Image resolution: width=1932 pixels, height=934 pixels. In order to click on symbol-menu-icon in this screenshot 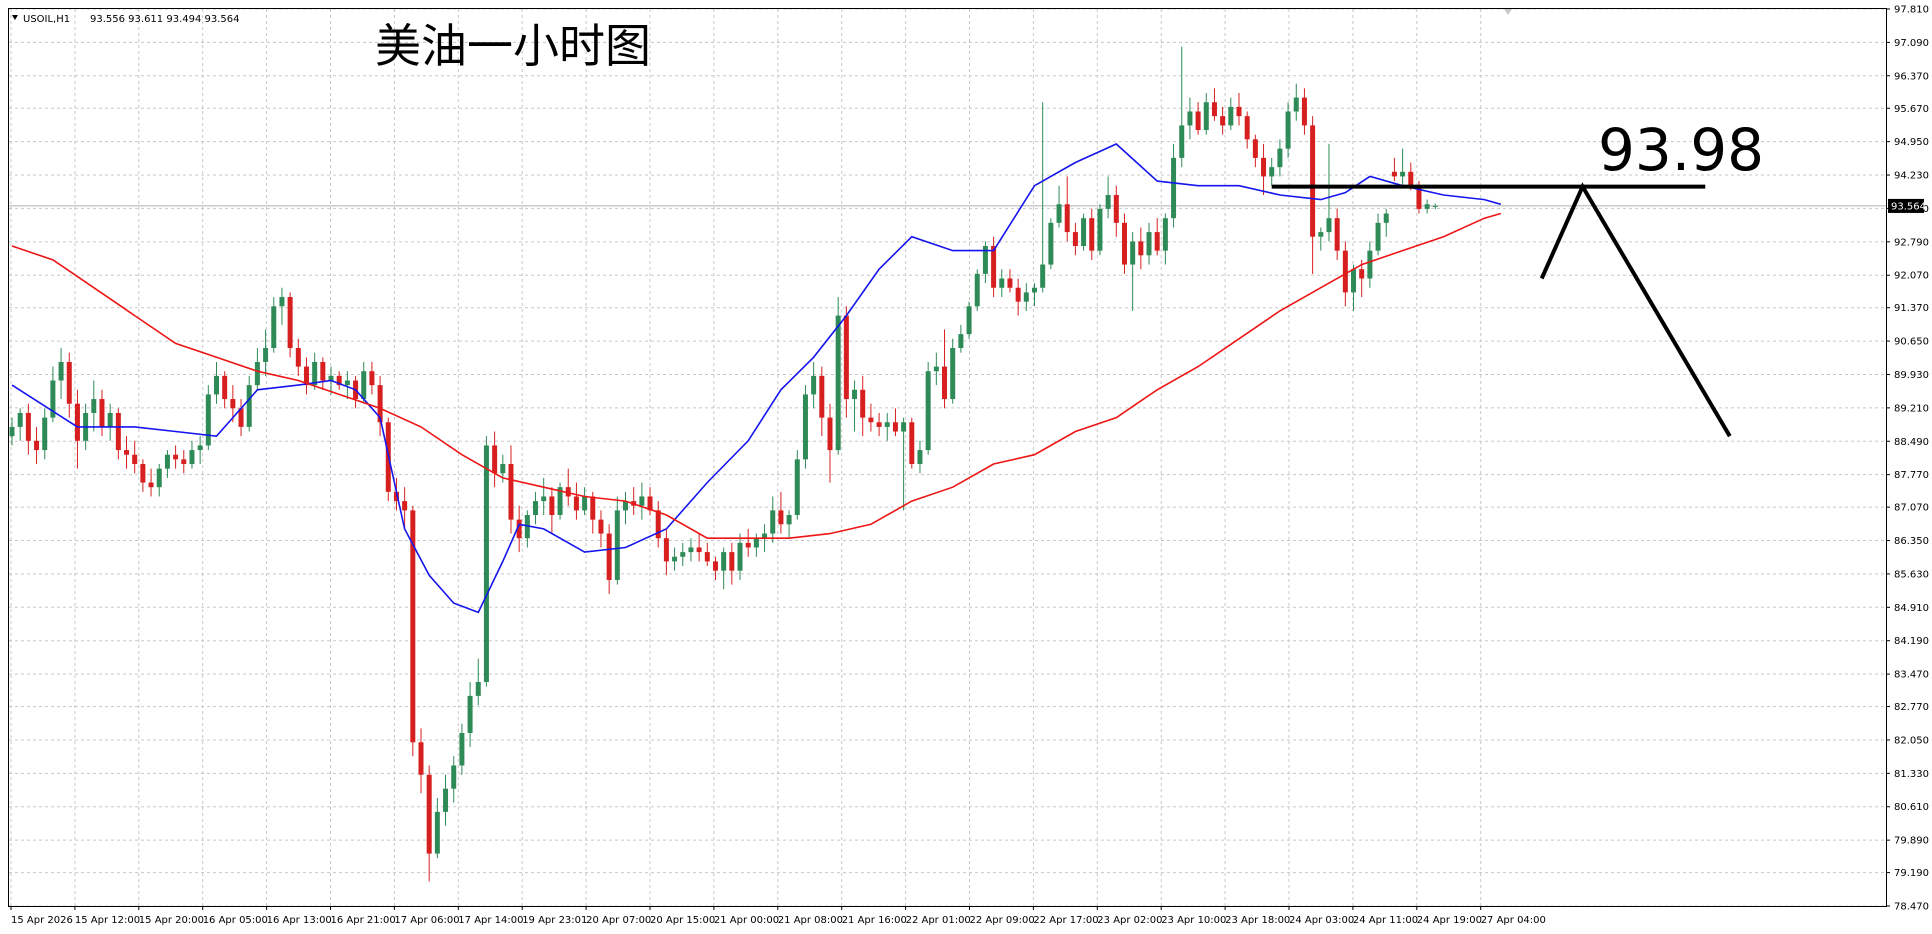, I will do `click(15, 17)`.